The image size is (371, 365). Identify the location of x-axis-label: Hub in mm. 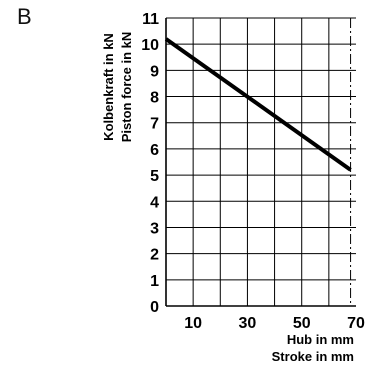
(320, 339).